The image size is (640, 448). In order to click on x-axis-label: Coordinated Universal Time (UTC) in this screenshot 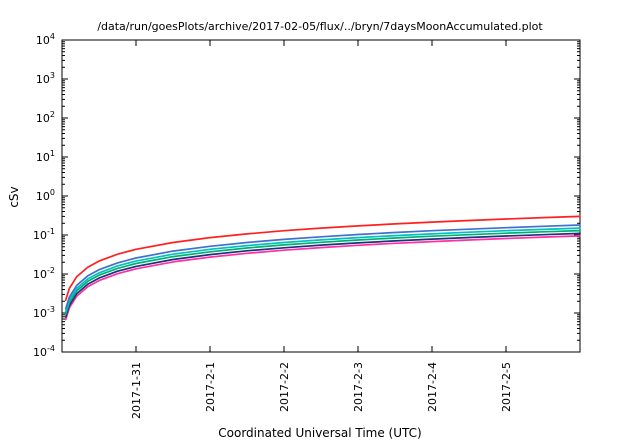, I will do `click(320, 433)`.